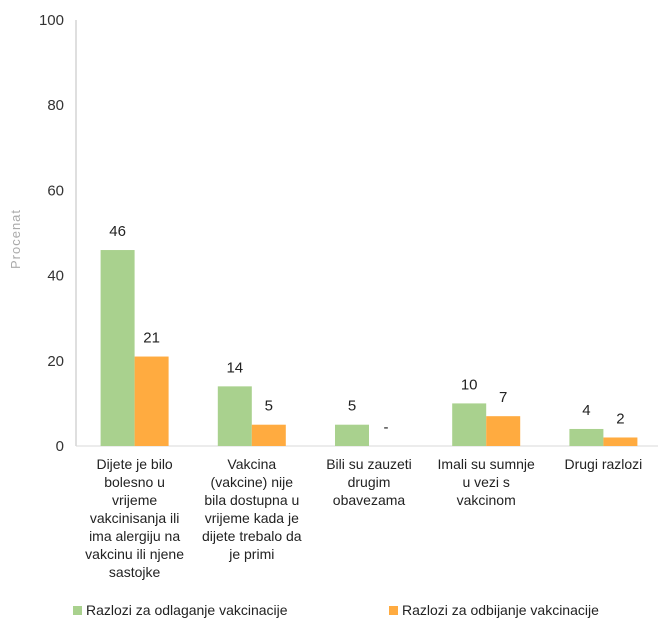  Describe the element at coordinates (500, 610) in the screenshot. I see `legend-label-refusal: Razlozi za odbijanje vakcinacije` at that location.